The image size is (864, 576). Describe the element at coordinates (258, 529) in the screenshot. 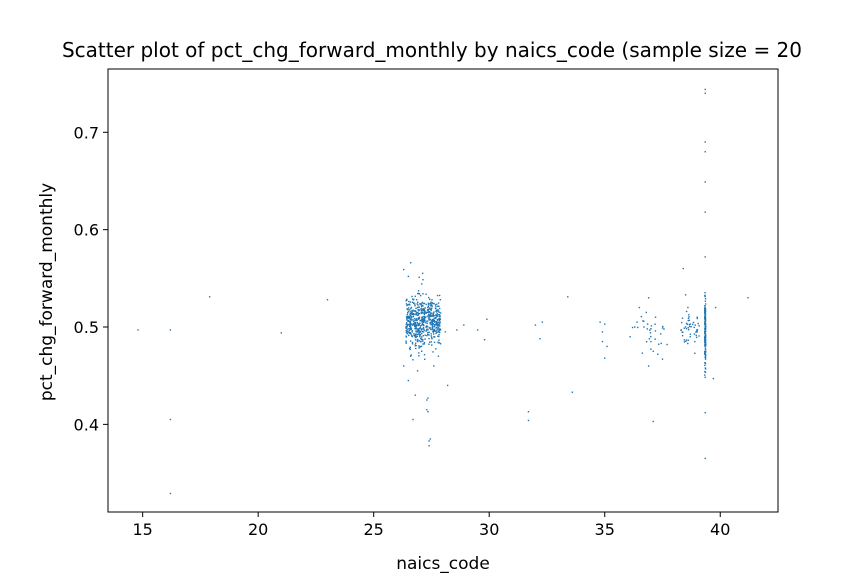

I see `x-tick-label: 20` at that location.